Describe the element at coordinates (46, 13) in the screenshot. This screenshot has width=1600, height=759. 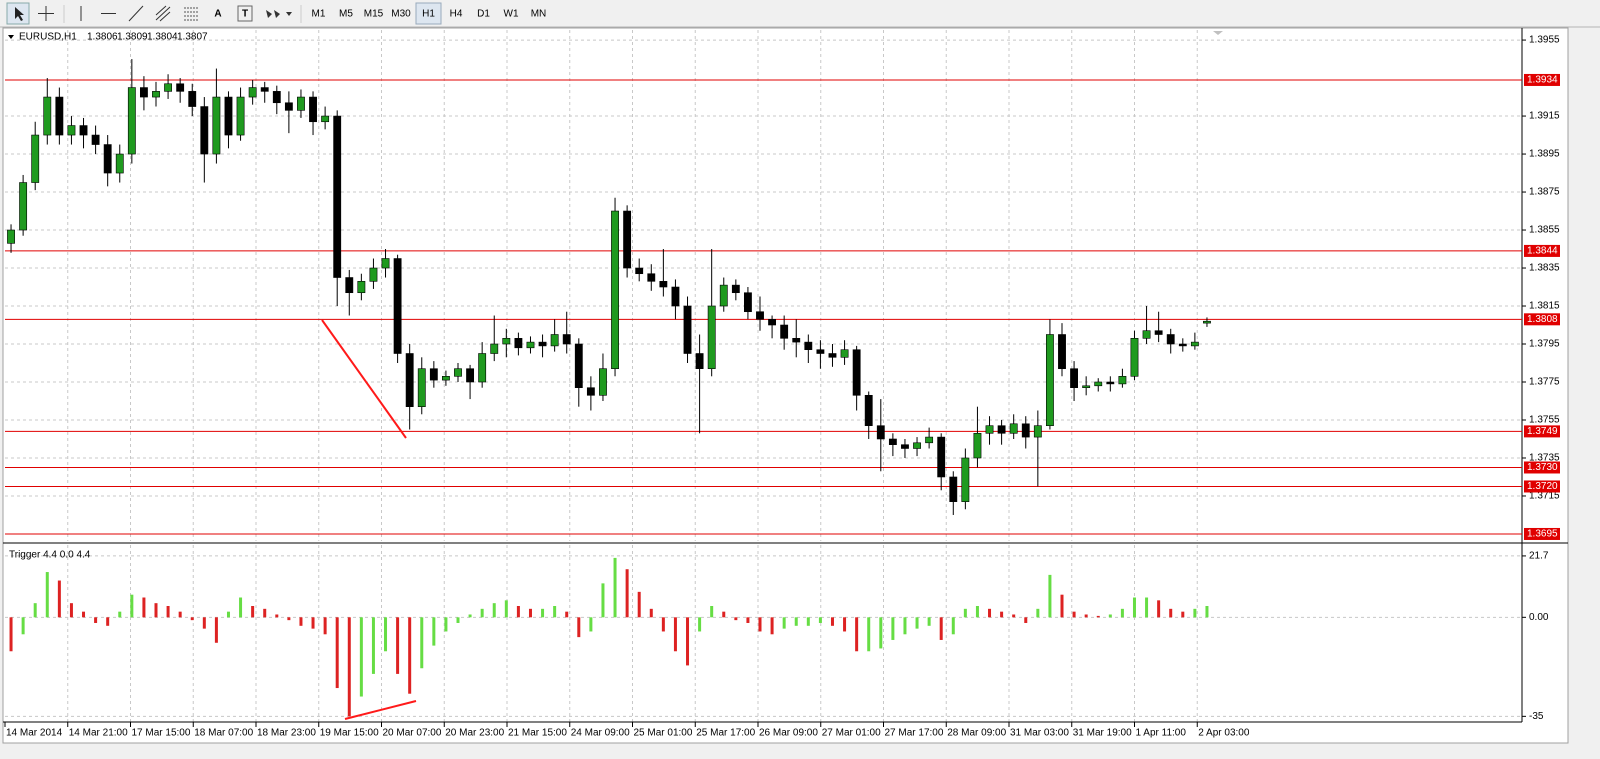
I see `crosshair-icon` at that location.